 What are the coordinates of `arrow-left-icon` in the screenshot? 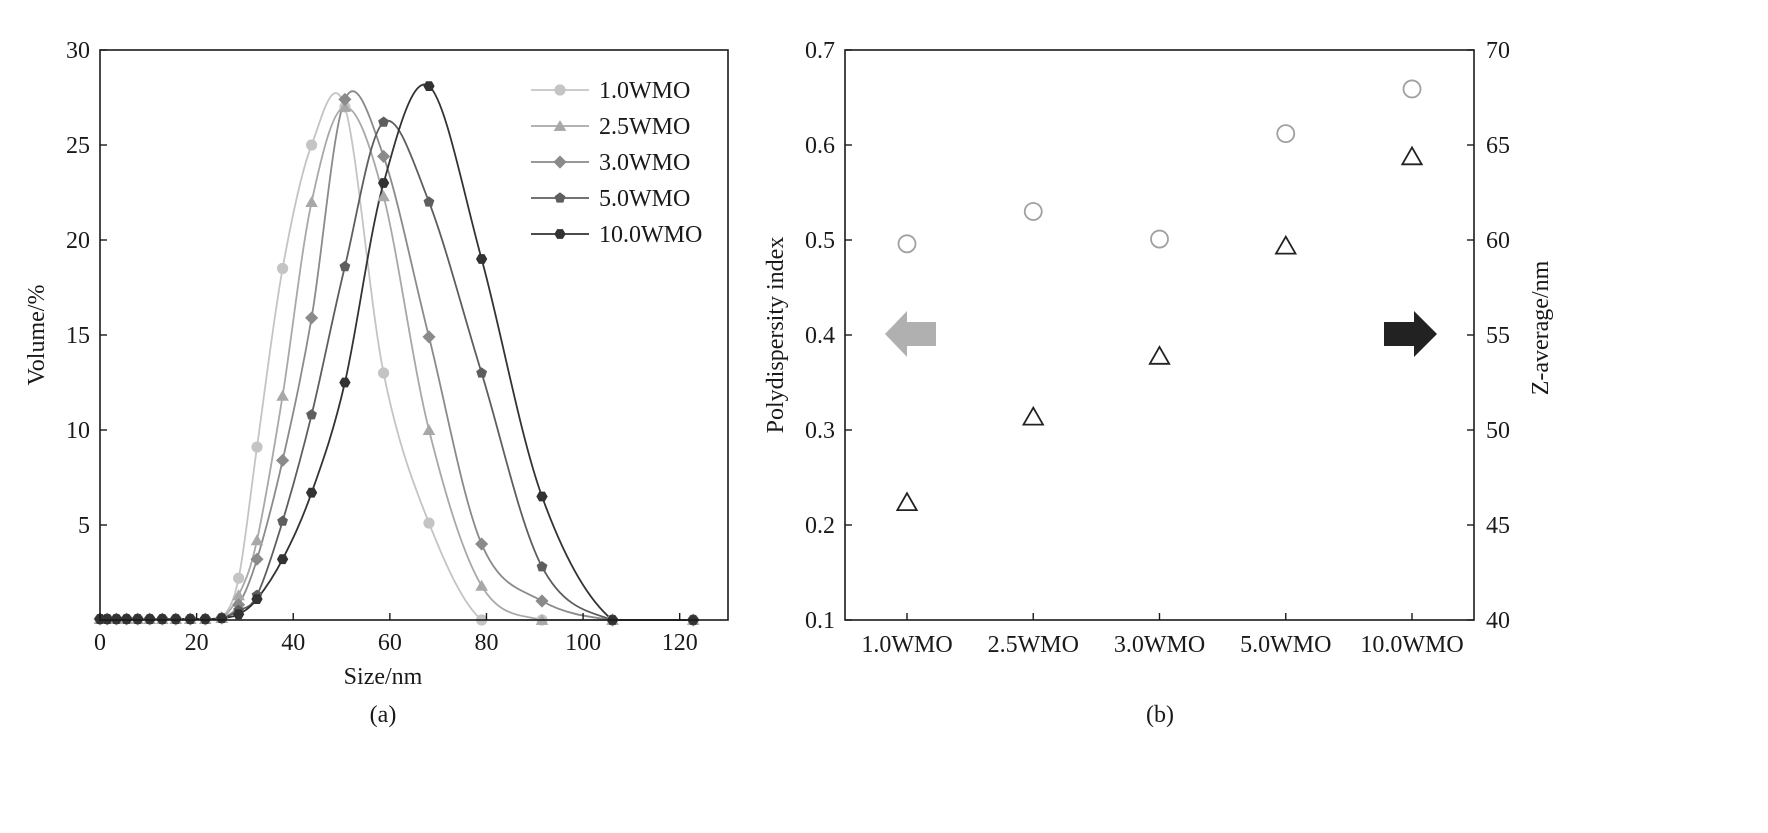 It's located at (910, 334).